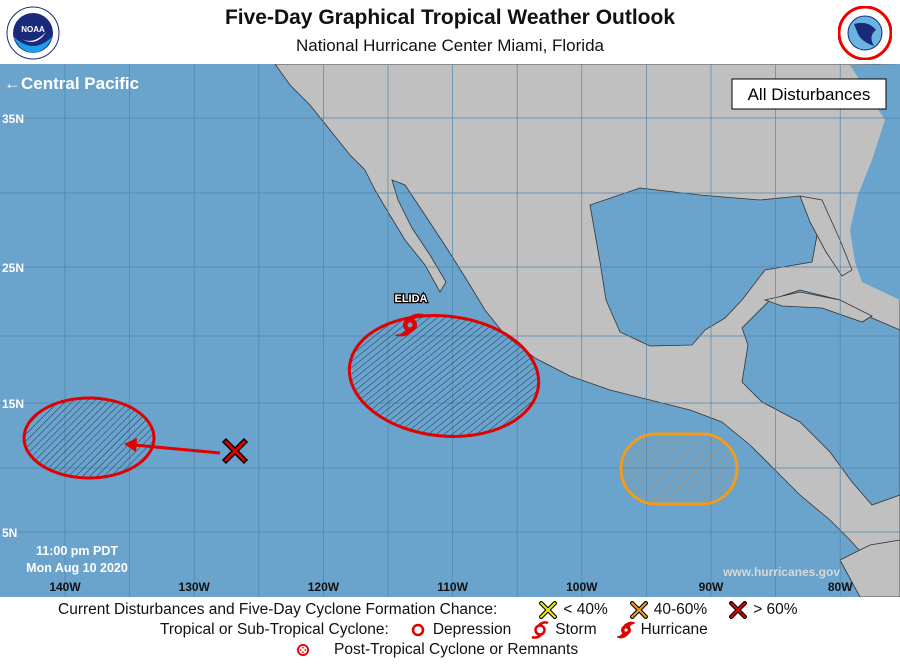 The width and height of the screenshot is (900, 665). Describe the element at coordinates (65, 587) in the screenshot. I see `longitude-label: 140W` at that location.